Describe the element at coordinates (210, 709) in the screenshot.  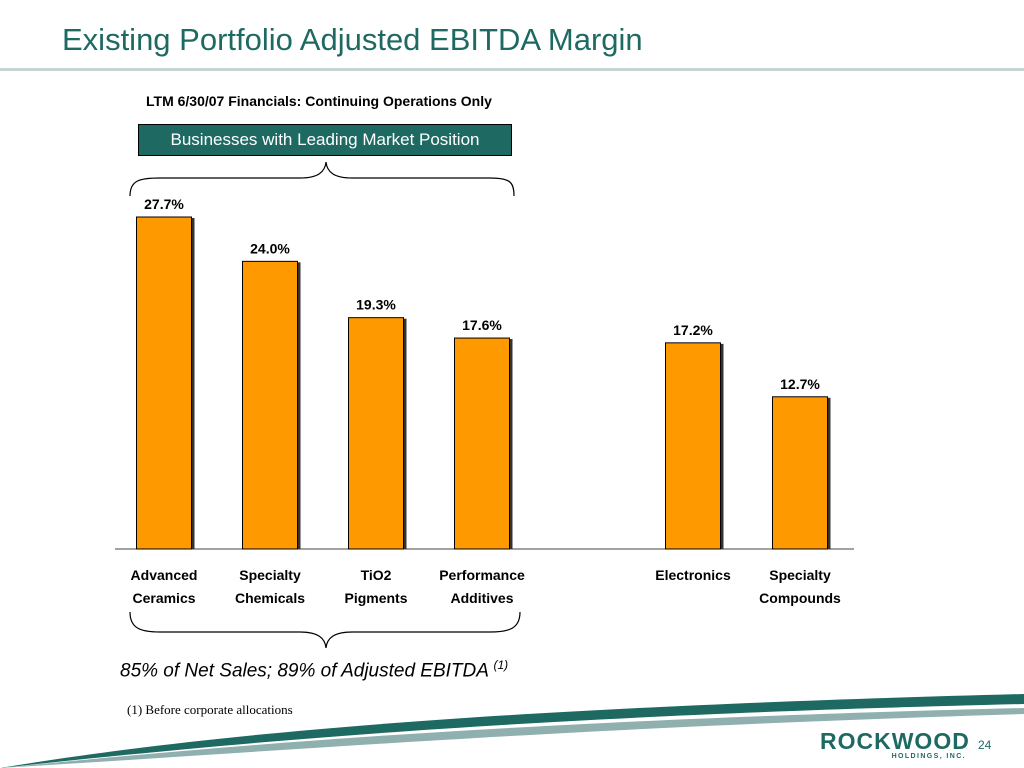
I see `footnote: (1) Before corporate allocations` at that location.